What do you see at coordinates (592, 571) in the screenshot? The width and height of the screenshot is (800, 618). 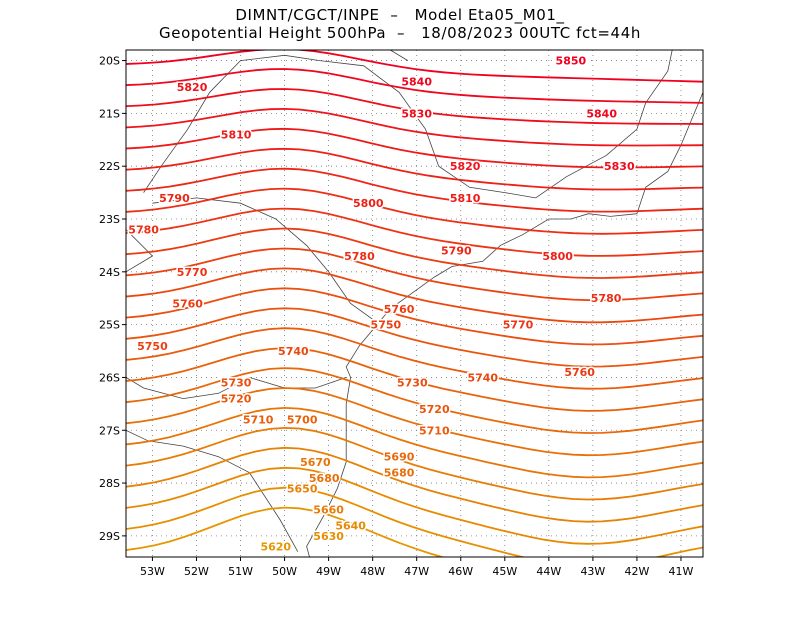 I see `lon-tick-label: 43W` at bounding box center [592, 571].